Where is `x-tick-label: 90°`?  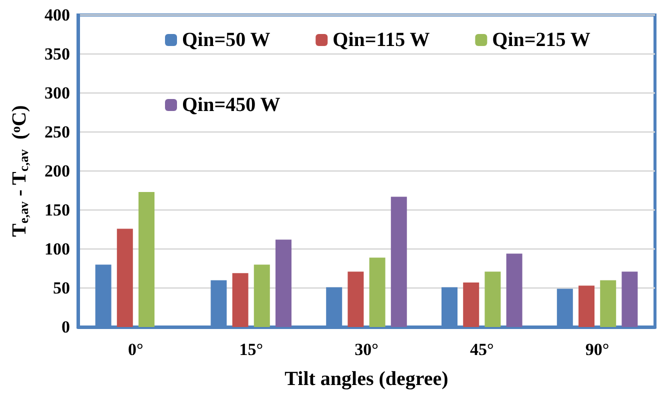 x-tick-label: 90° is located at coordinates (597, 349).